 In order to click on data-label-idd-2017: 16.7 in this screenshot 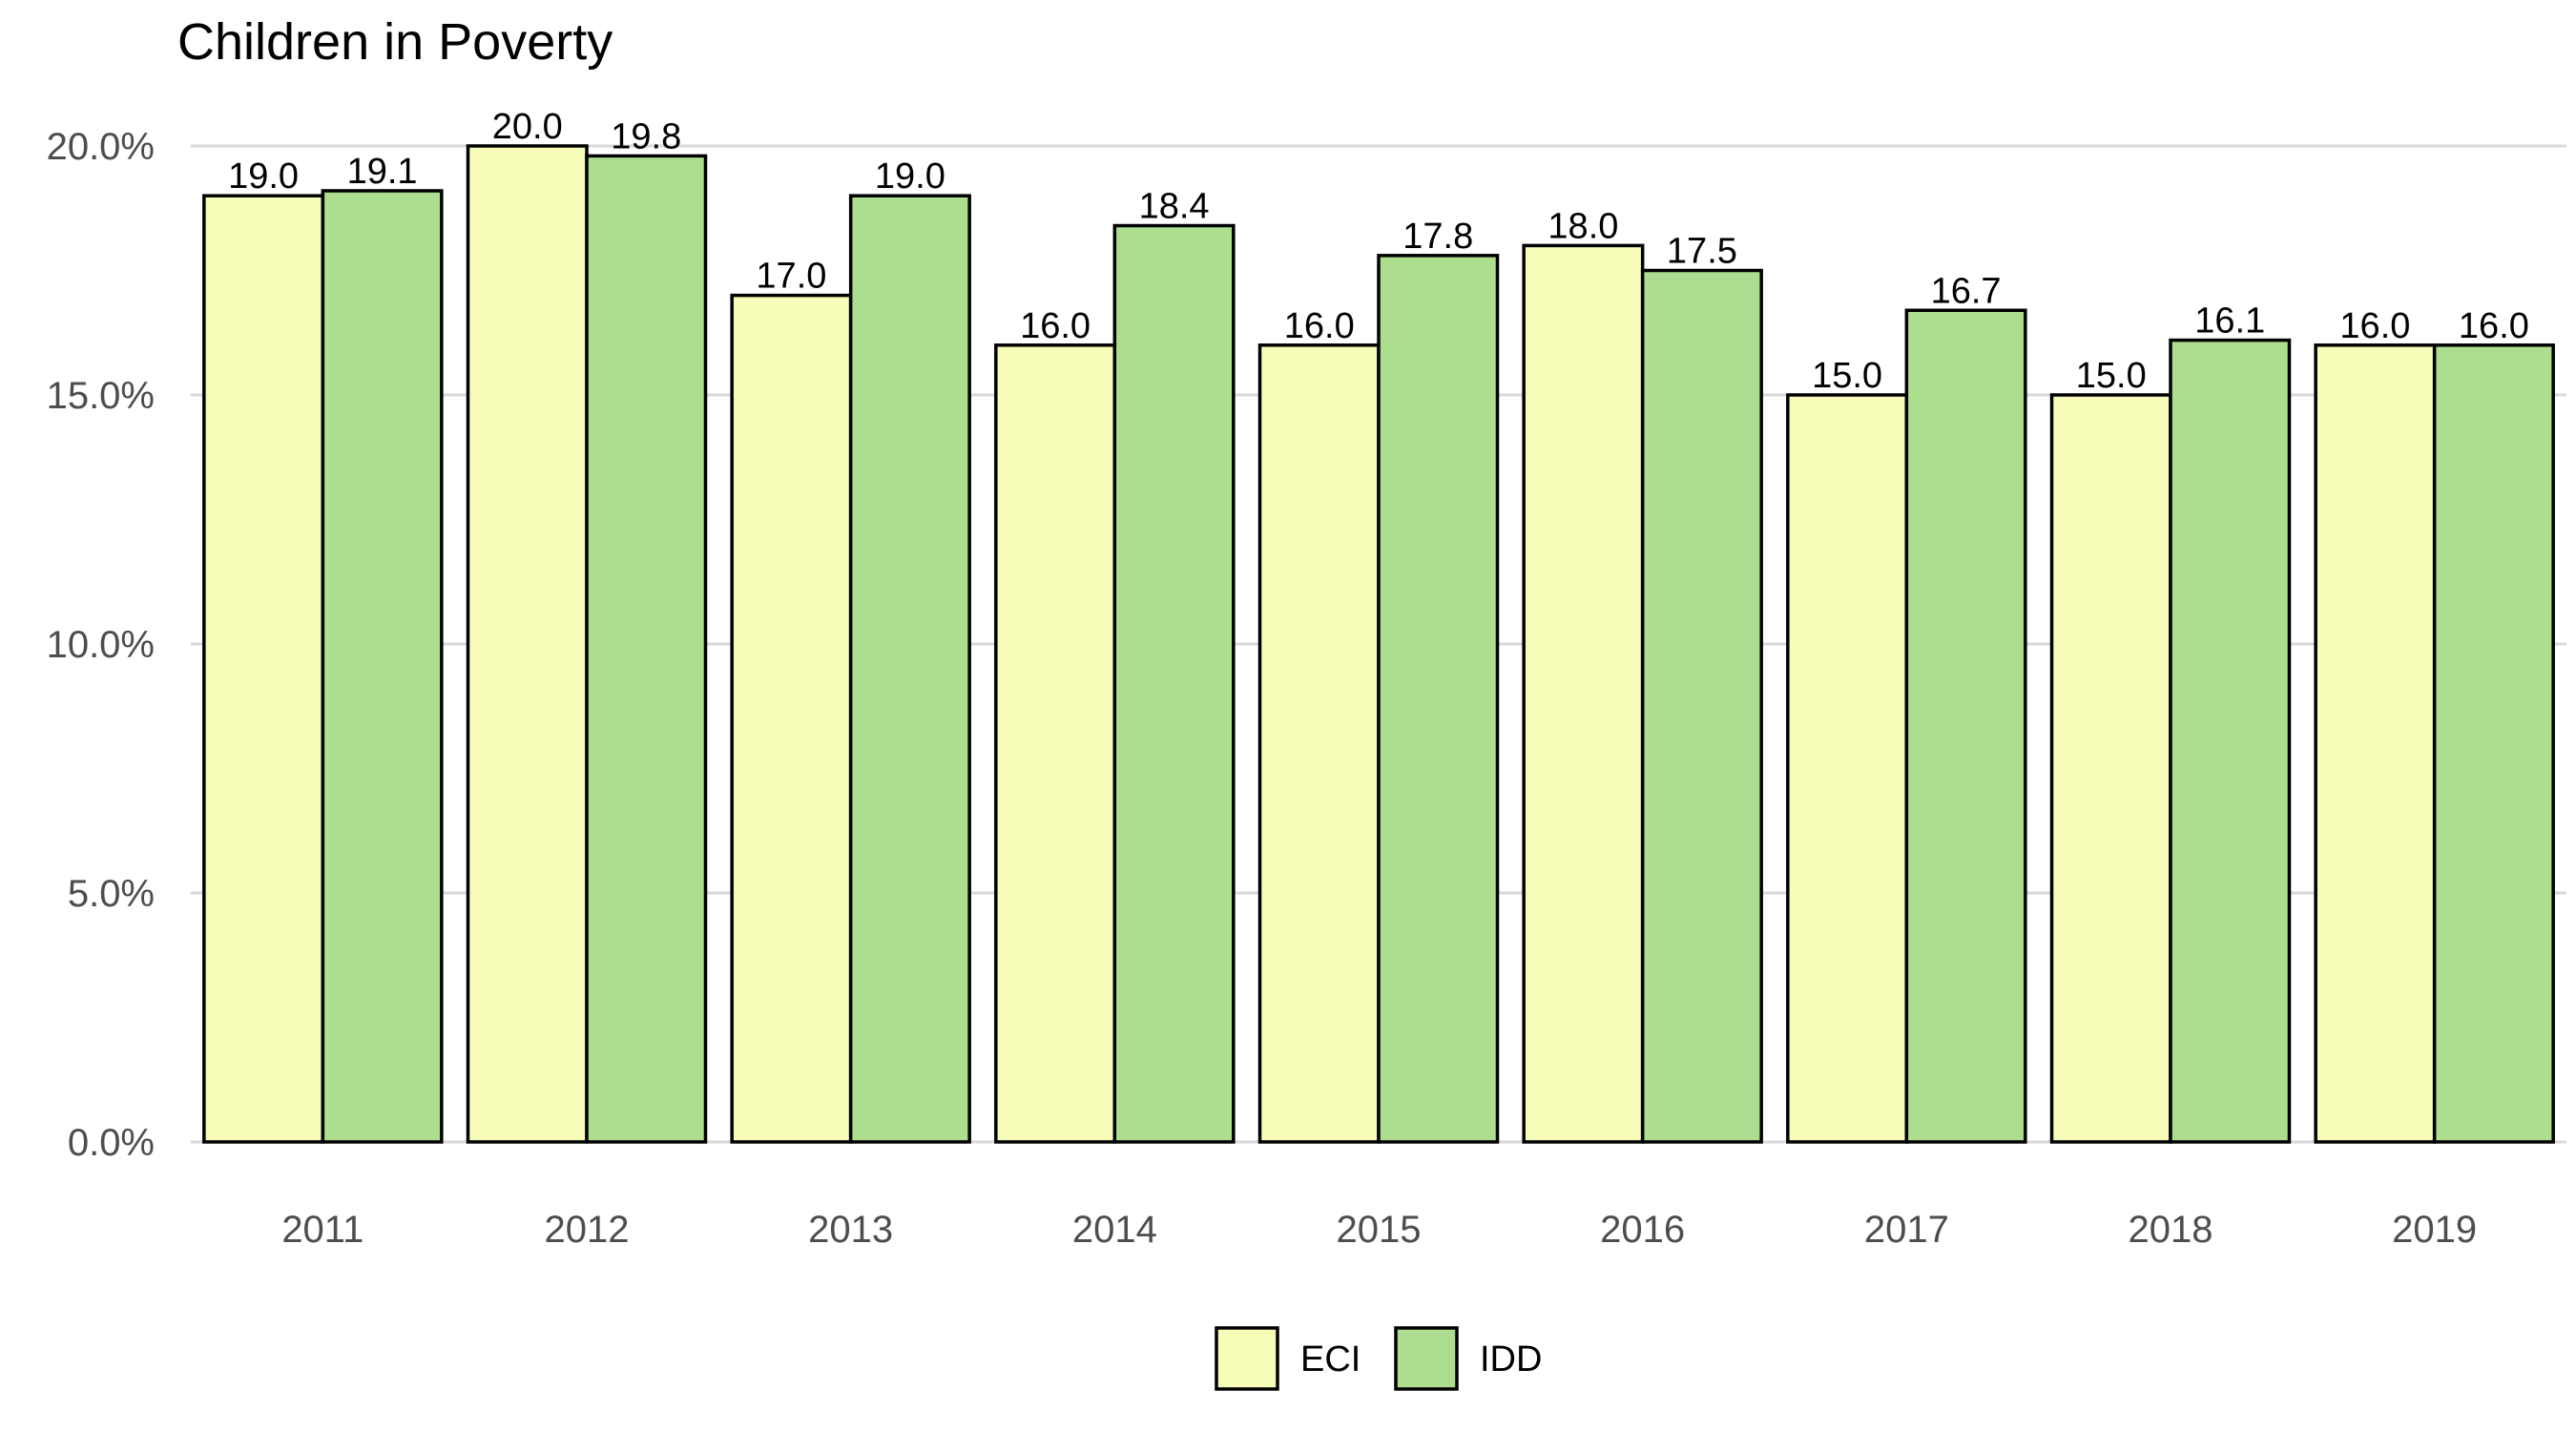, I will do `click(1966, 291)`.